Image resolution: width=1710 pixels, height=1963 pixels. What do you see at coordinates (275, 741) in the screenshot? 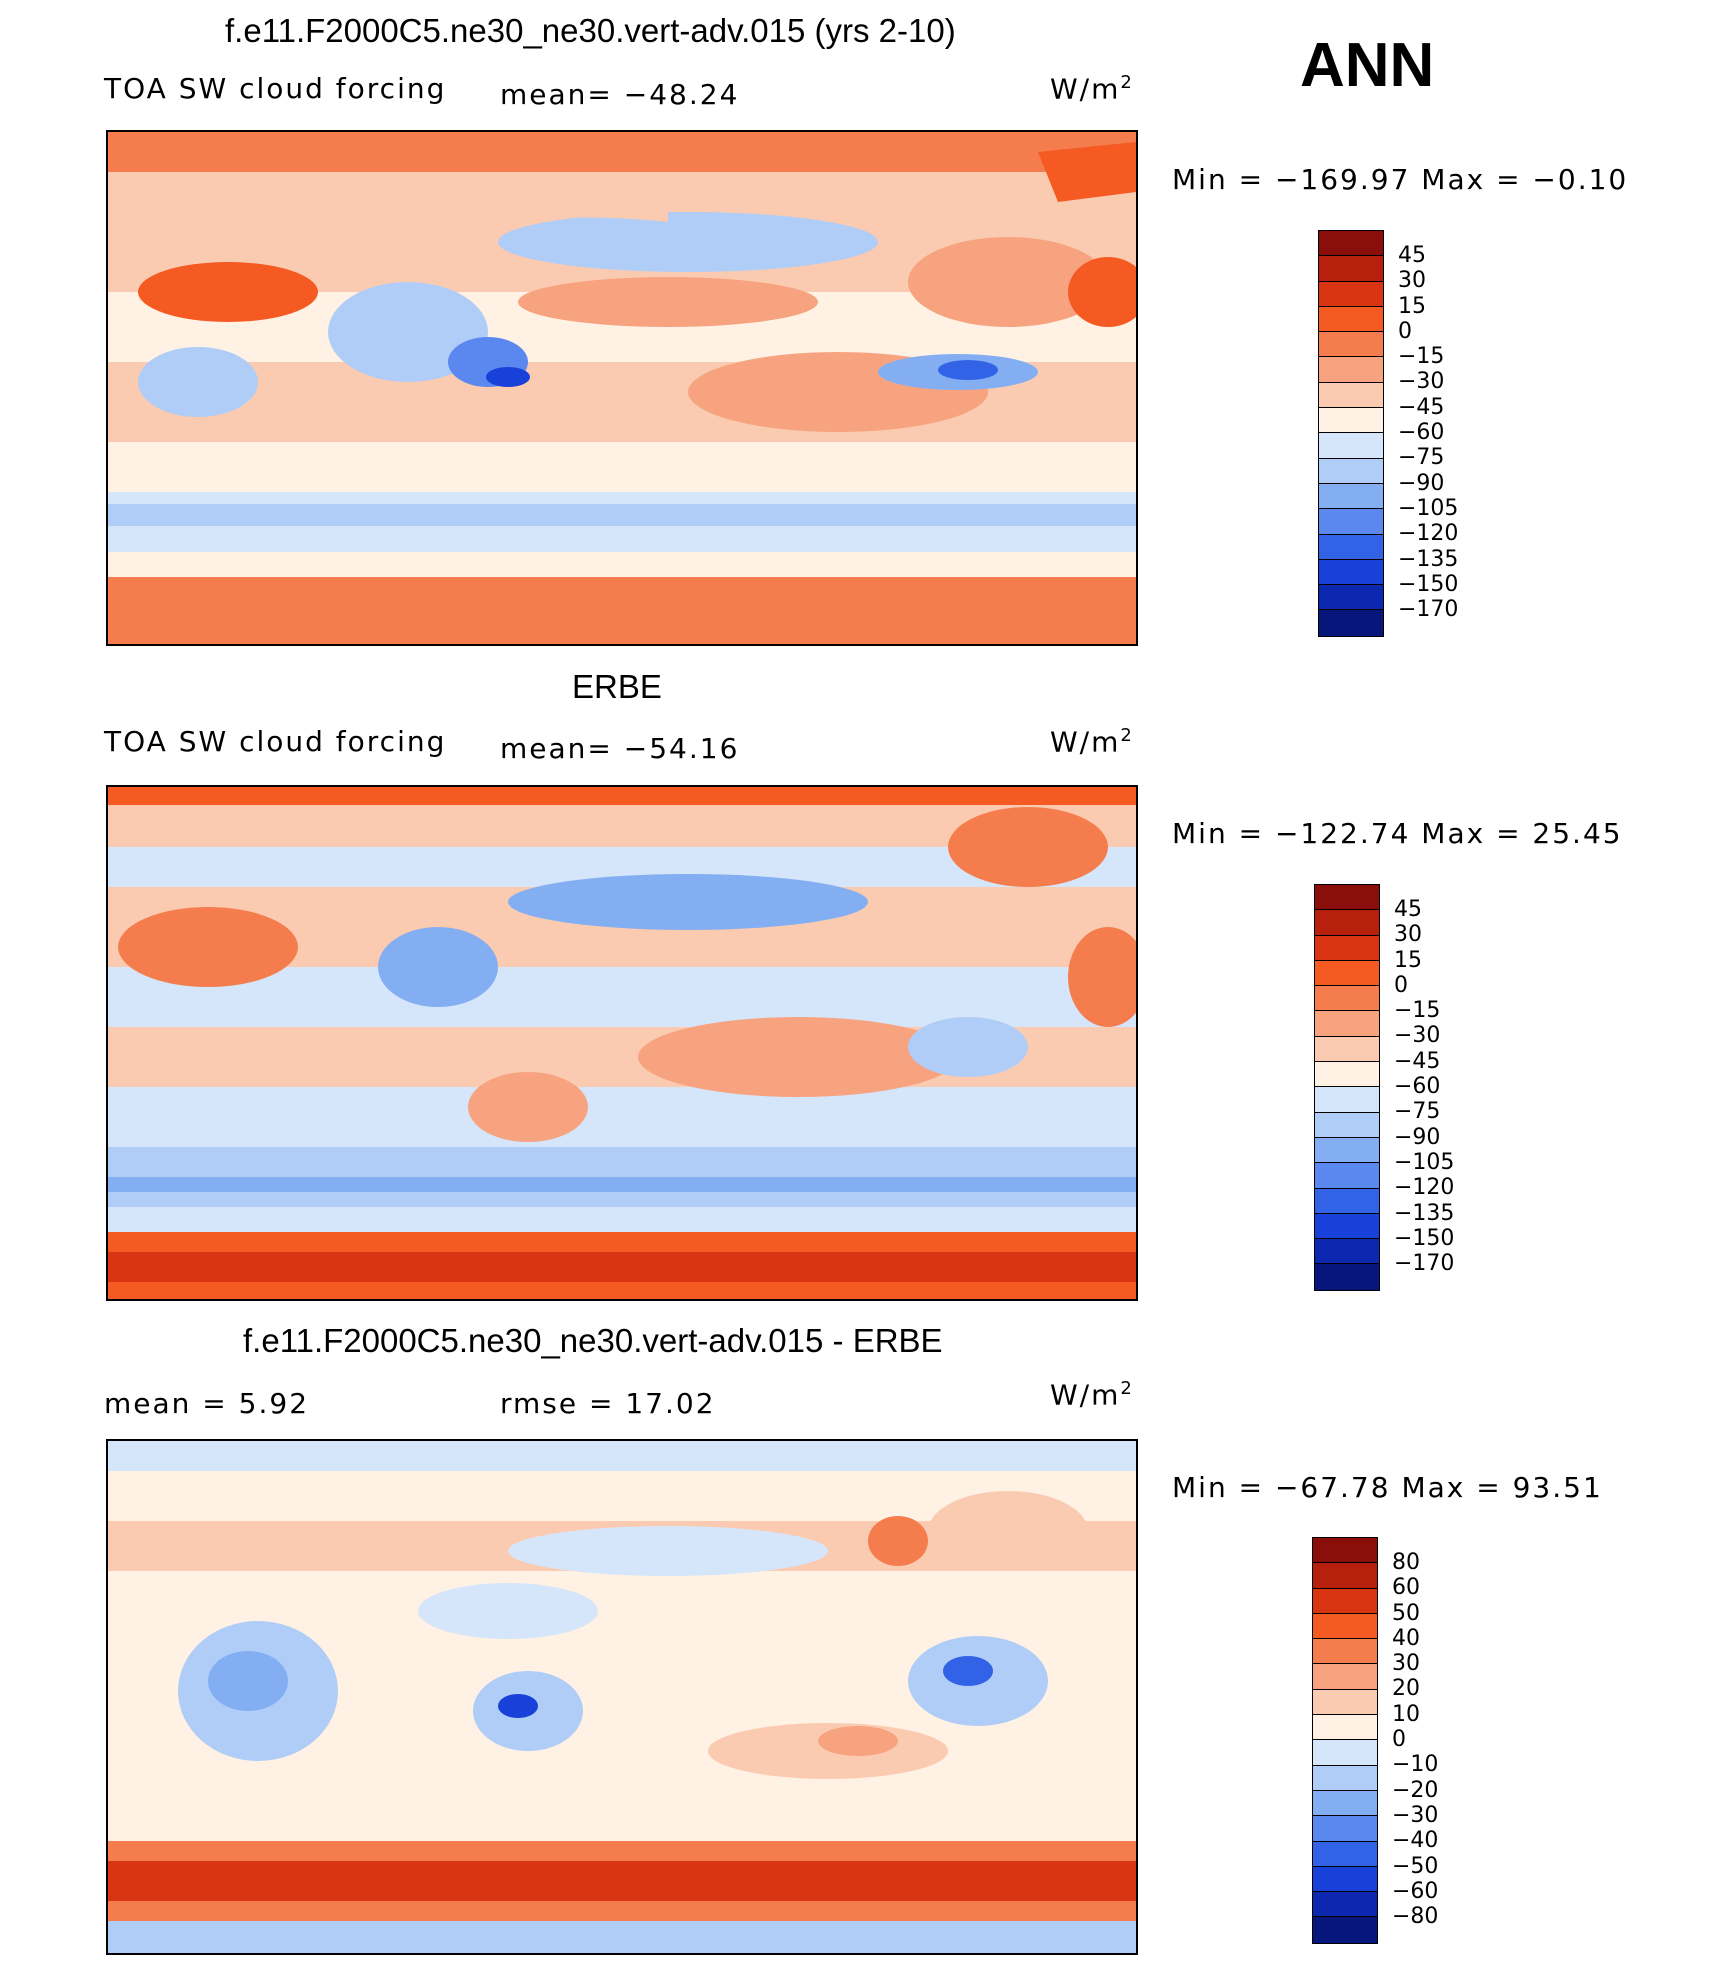
I see `panel2-field-label: TOA SW cloud forcing` at bounding box center [275, 741].